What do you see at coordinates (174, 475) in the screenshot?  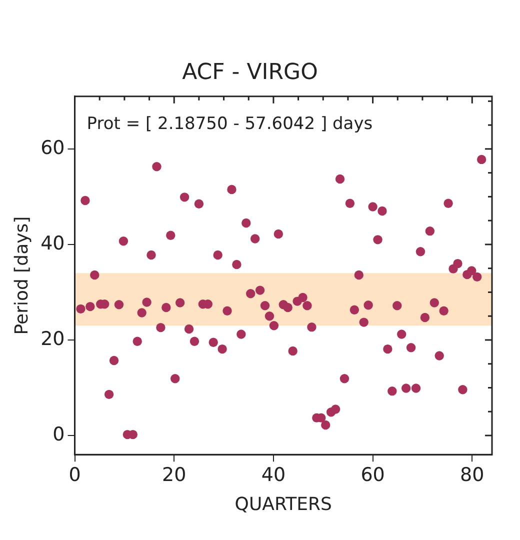 I see `x-tick-label: 20` at bounding box center [174, 475].